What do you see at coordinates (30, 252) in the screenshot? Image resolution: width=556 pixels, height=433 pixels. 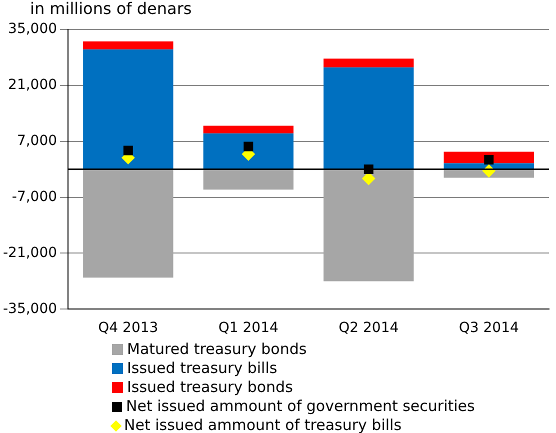 I see `y-tick-label: -21,000` at bounding box center [30, 252].